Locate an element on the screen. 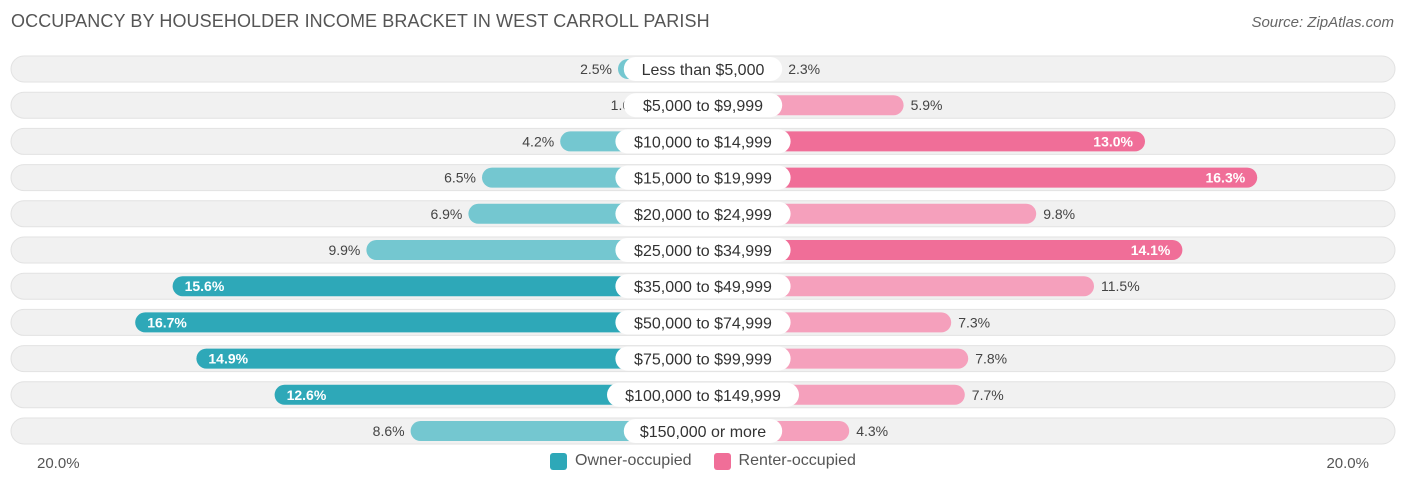  renter-value-label: 13.0% is located at coordinates (1113, 141).